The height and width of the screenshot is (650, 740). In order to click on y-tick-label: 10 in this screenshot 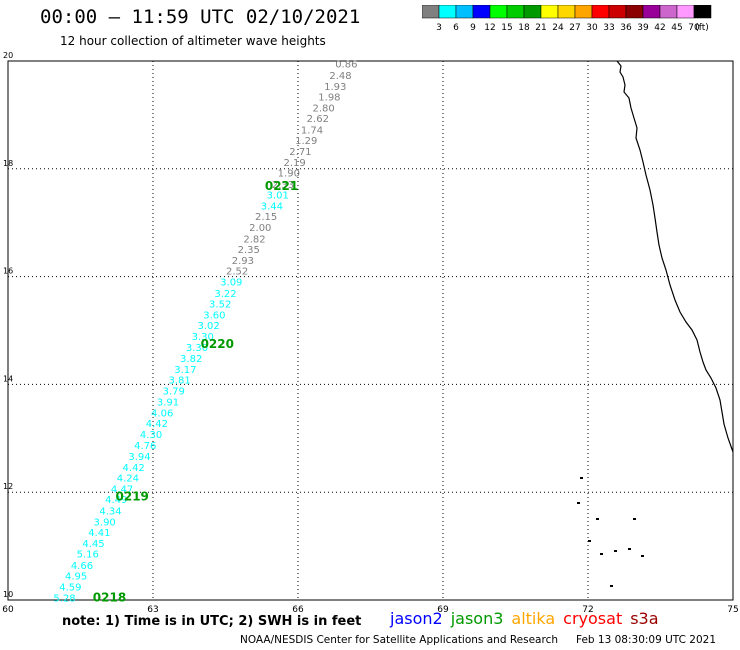, I will do `click(8, 594)`.